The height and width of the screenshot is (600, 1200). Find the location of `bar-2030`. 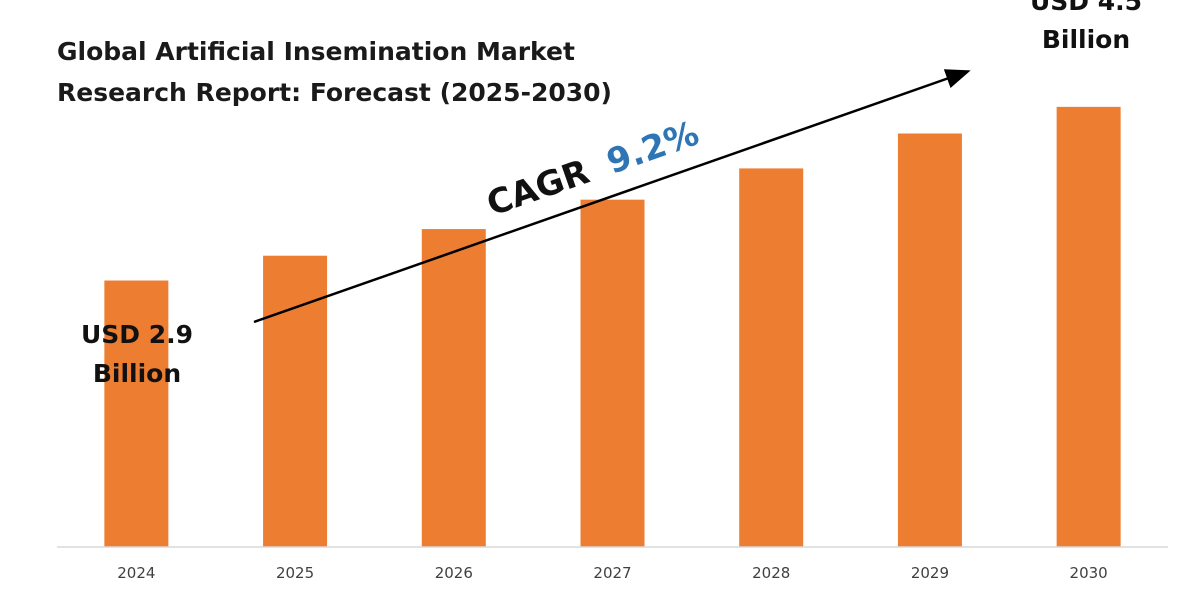

bar-2030 is located at coordinates (1088, 326).